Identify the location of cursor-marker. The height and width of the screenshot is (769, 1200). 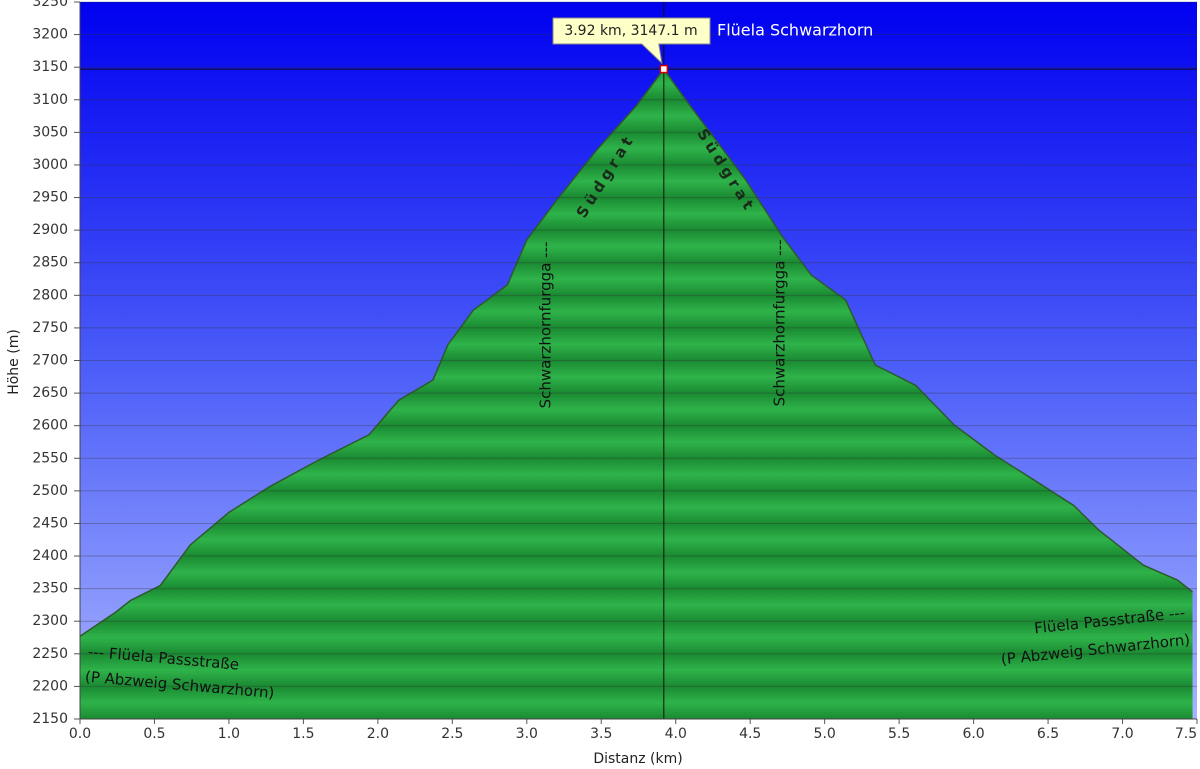
(664, 69).